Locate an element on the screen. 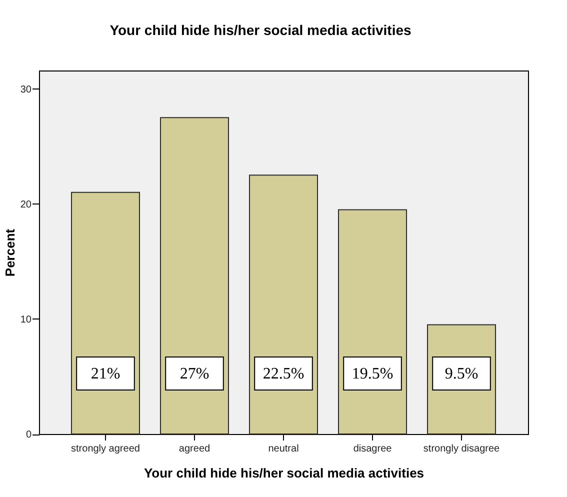  data-label: 27% is located at coordinates (195, 374).